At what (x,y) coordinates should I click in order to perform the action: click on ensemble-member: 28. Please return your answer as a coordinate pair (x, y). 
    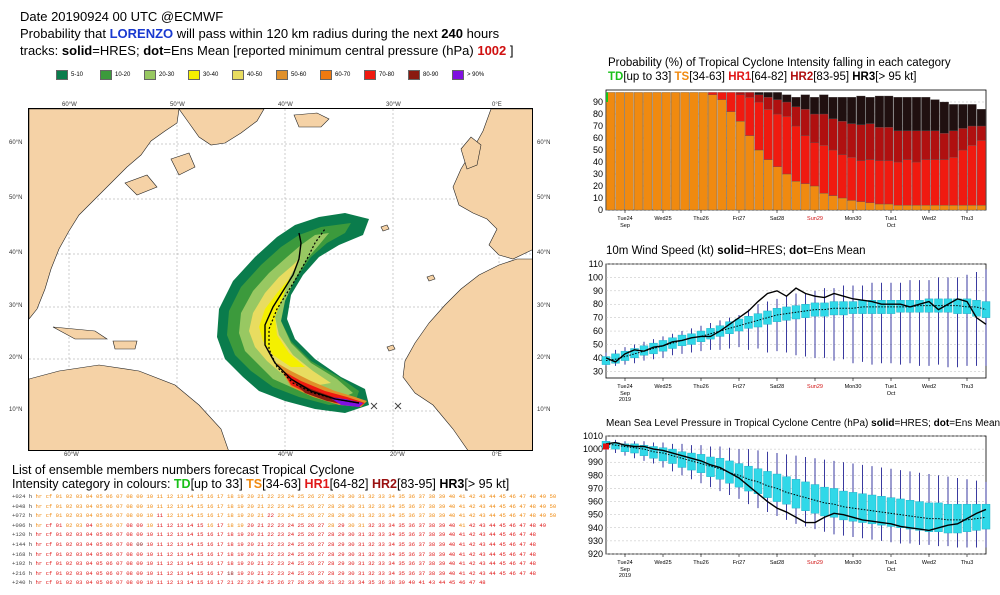
    Looking at the image, I should click on (332, 554).